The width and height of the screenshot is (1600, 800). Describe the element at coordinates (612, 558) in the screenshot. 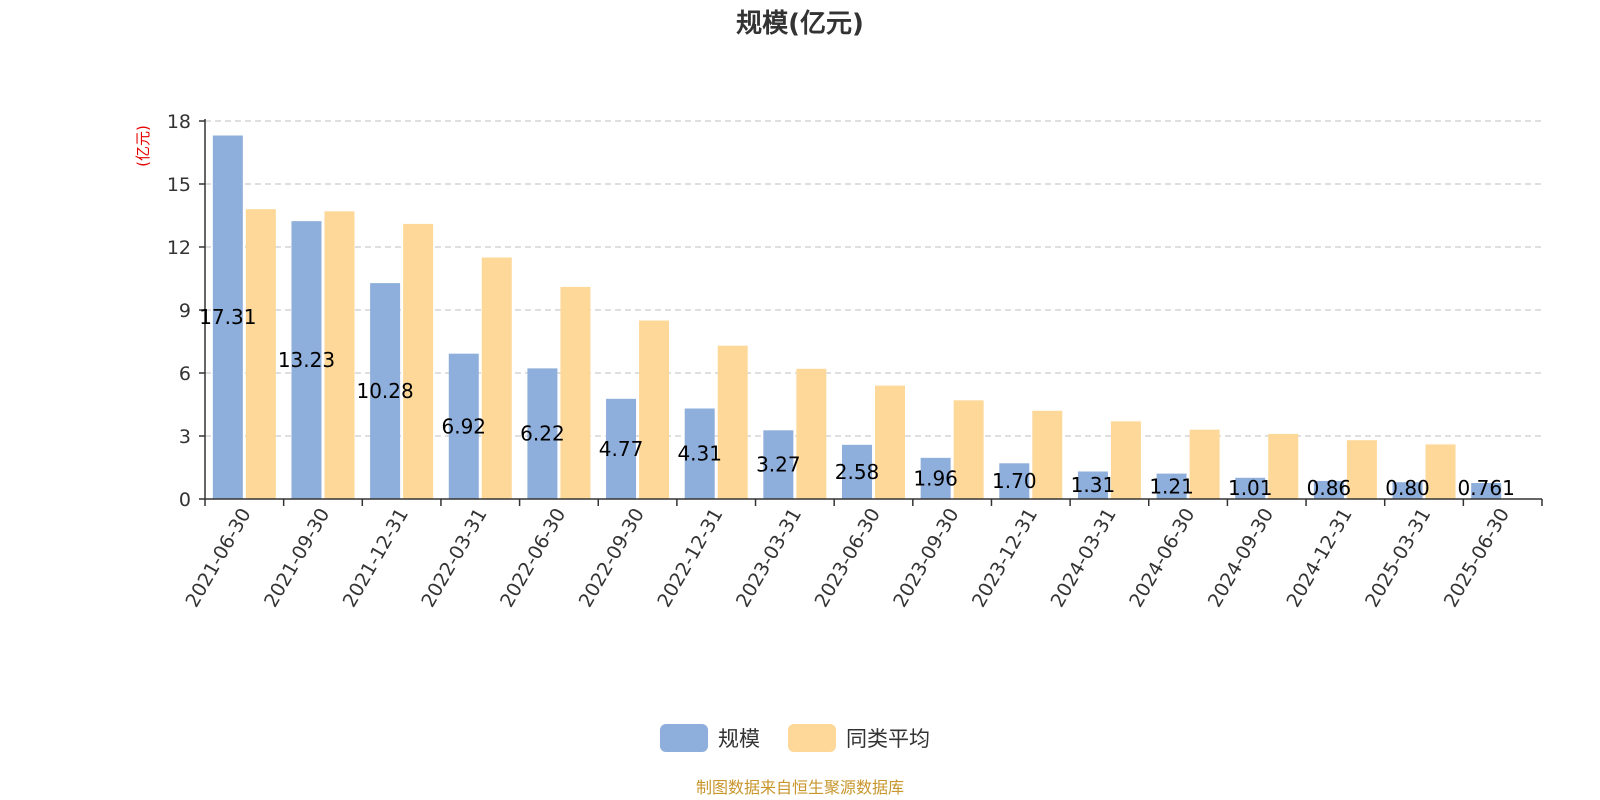

I see `x-tick-label: 2022-09-30` at that location.